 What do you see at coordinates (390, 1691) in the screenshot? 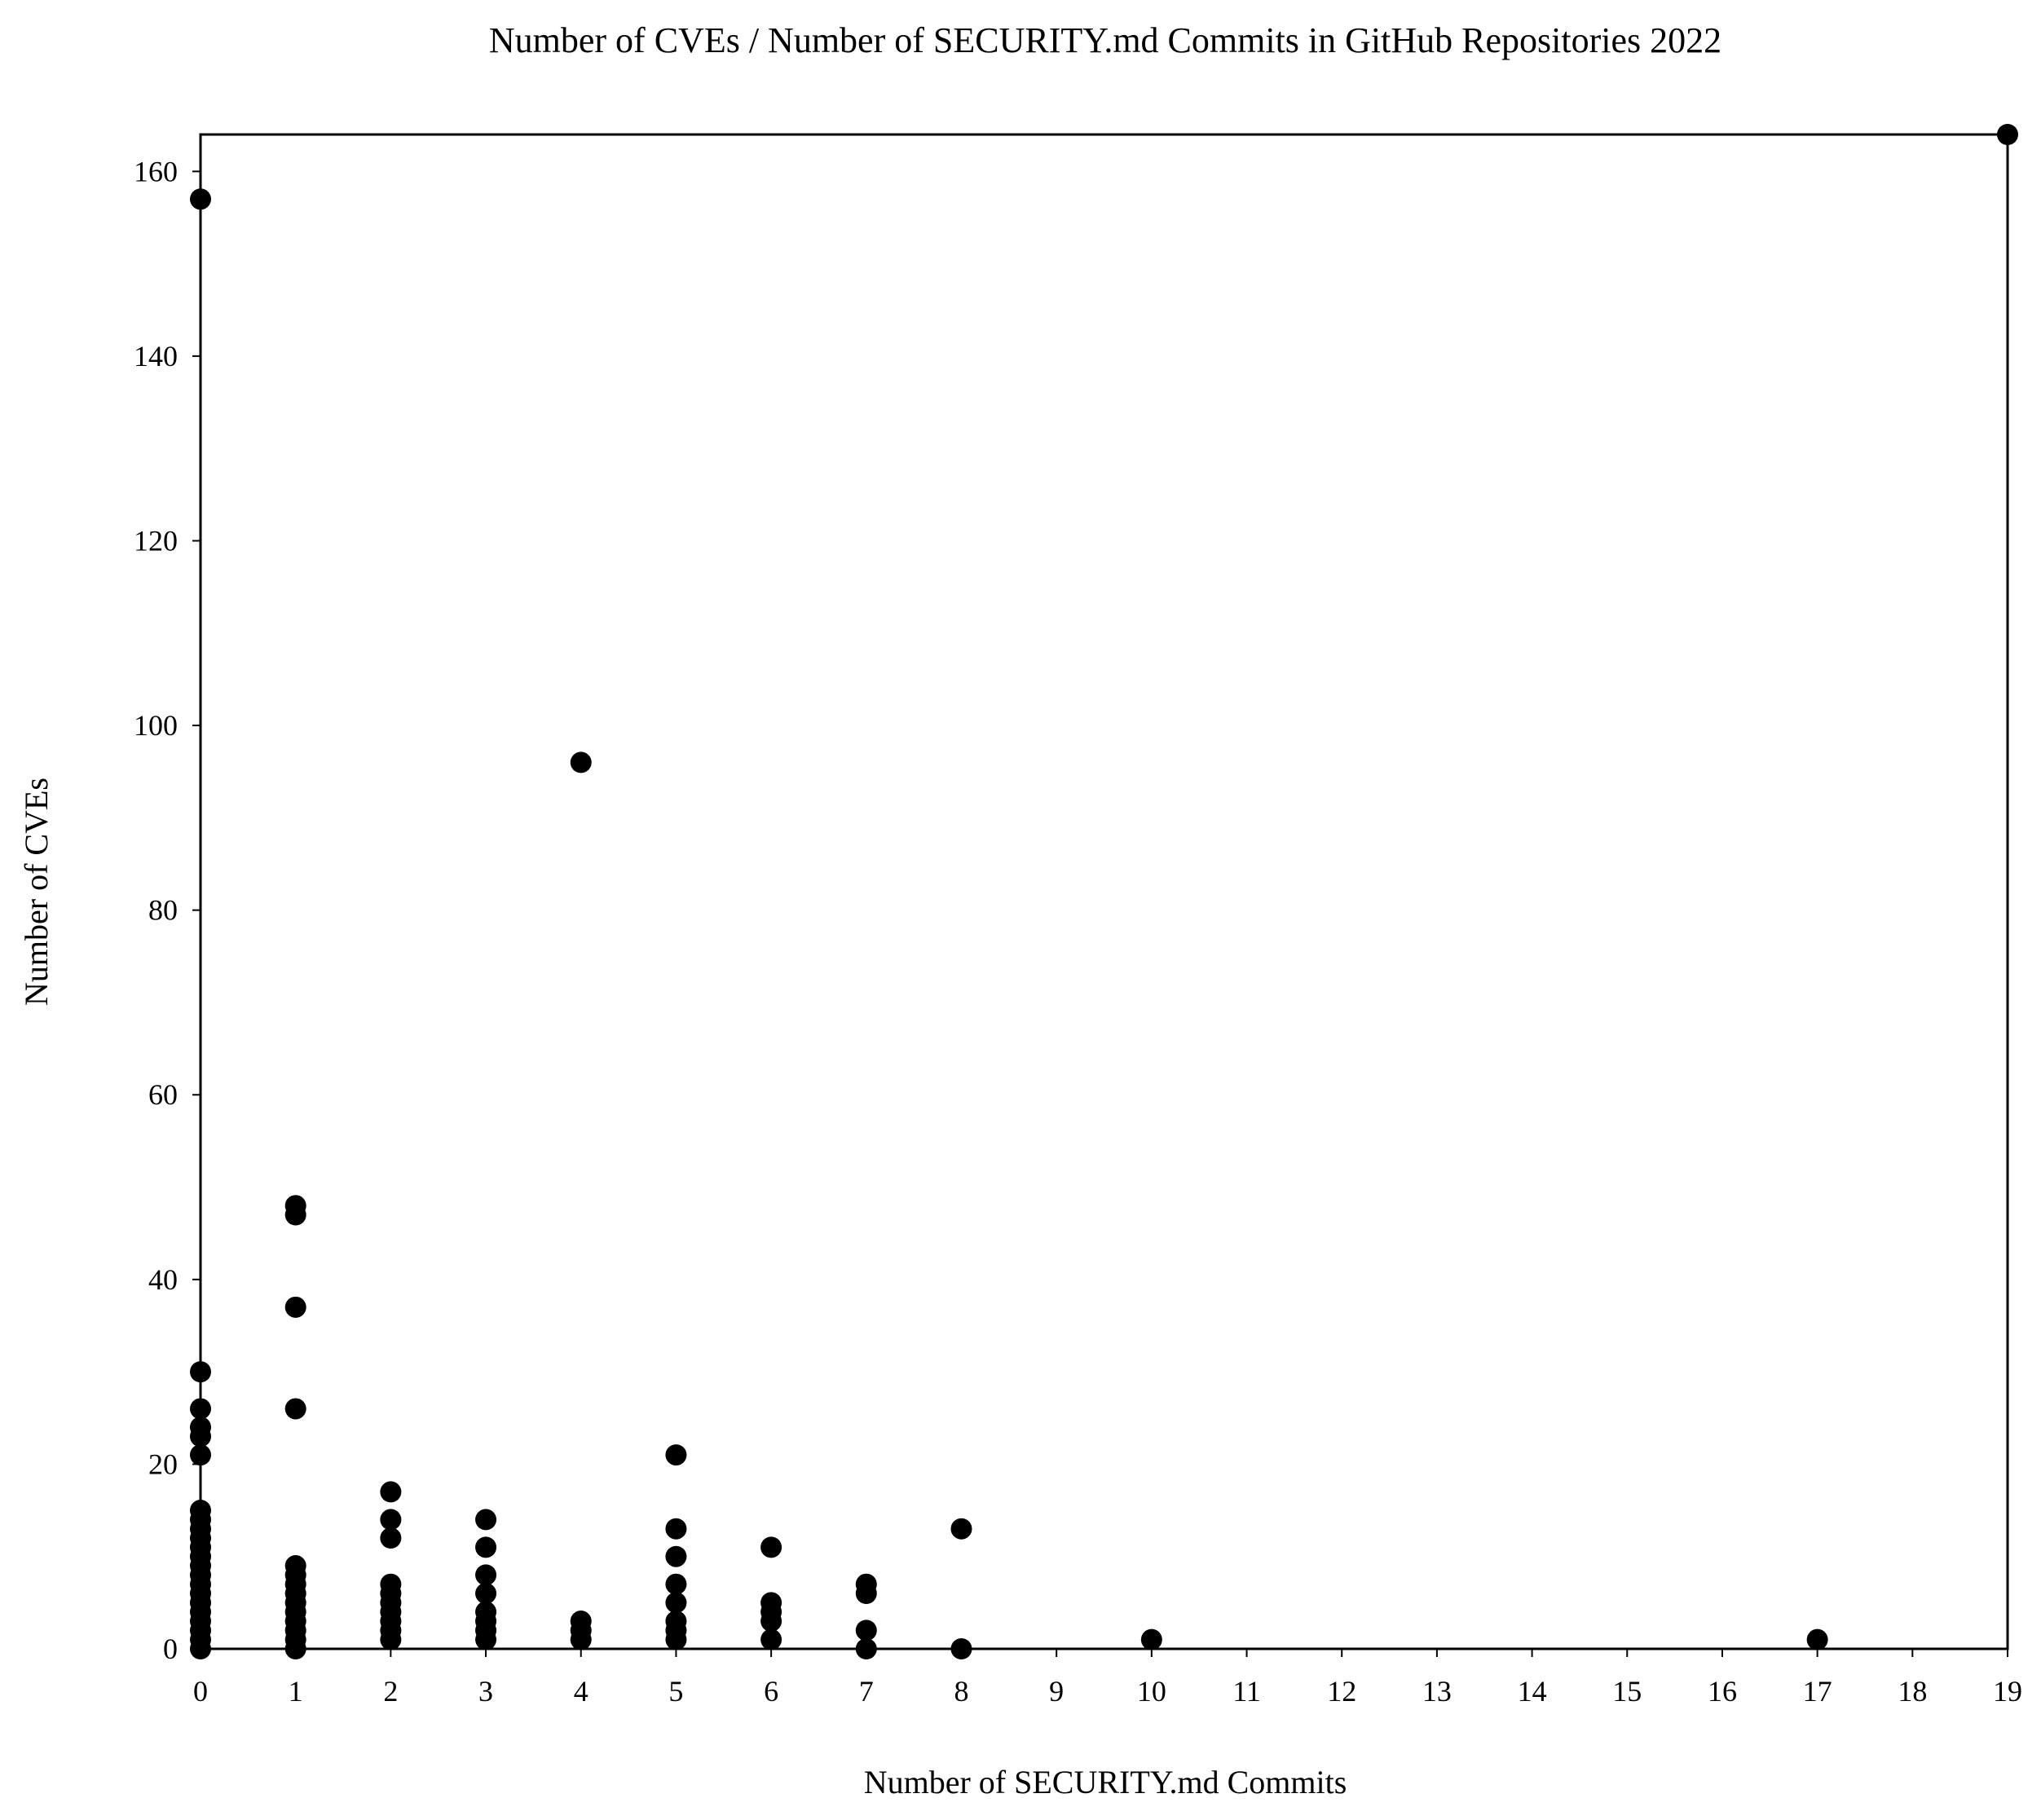
I see `x-tick-label: 2` at bounding box center [390, 1691].